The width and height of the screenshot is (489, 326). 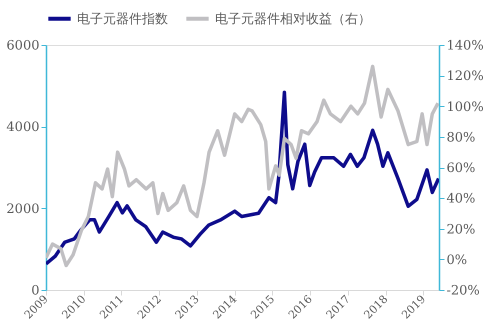 What do you see at coordinates (23, 209) in the screenshot?
I see `y-tick-label: 2000` at bounding box center [23, 209].